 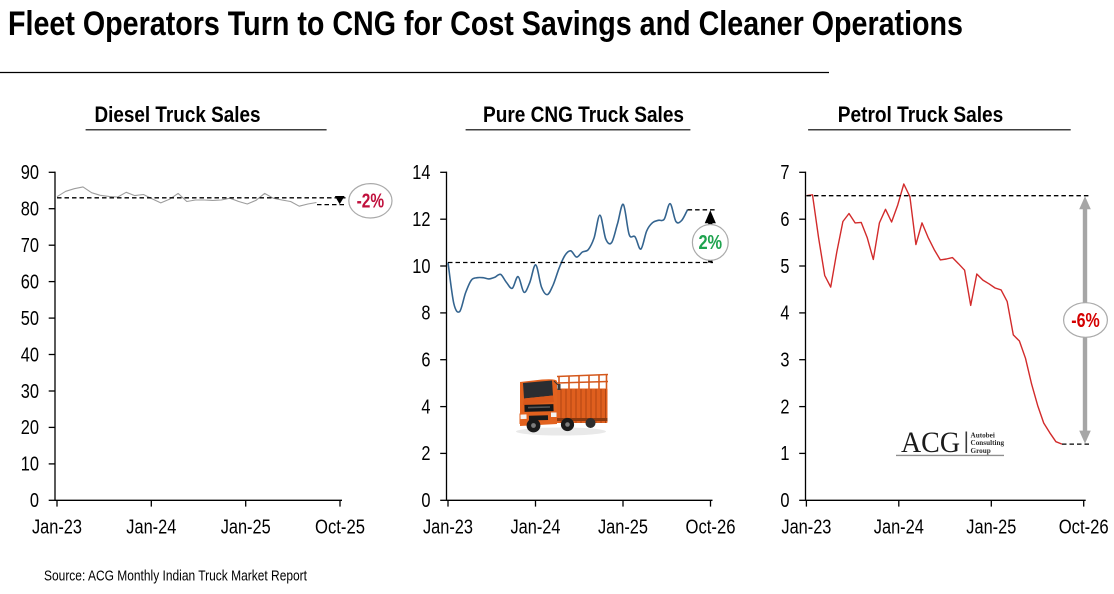 What do you see at coordinates (30, 246) in the screenshot?
I see `svg-text: 70` at bounding box center [30, 246].